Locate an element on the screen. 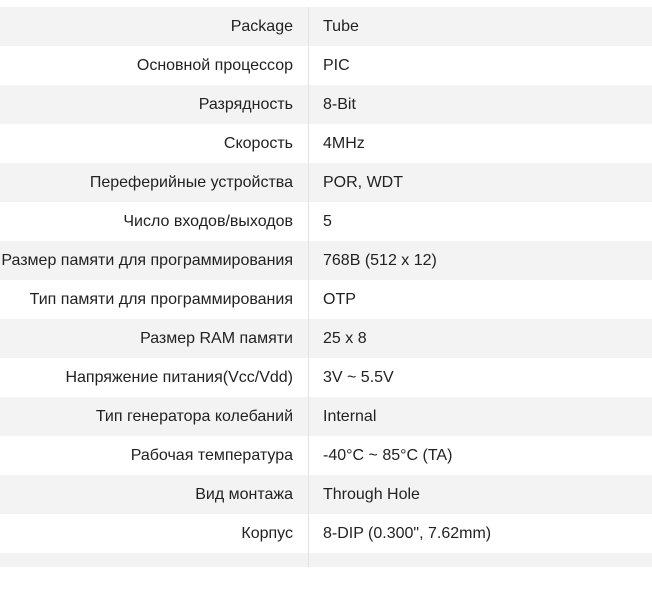  spec-value: -40°C ~ 85°C (TA) is located at coordinates (480, 455).